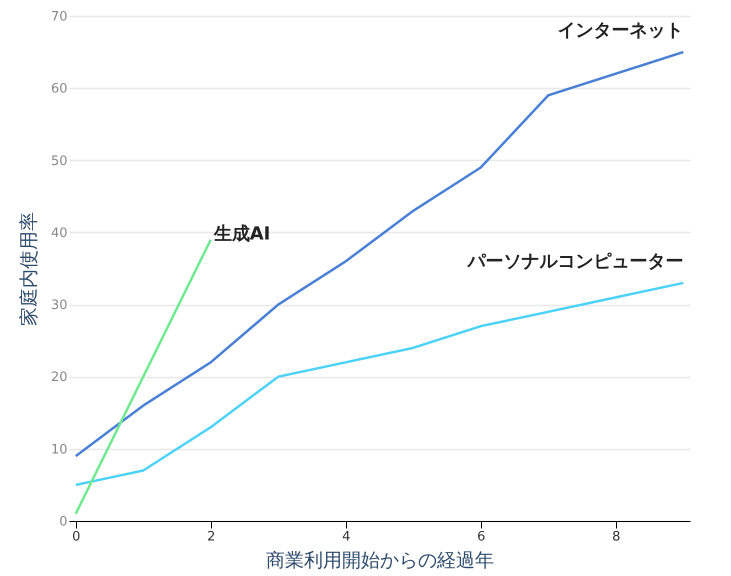  Describe the element at coordinates (211, 537) in the screenshot. I see `x-tick-label: 2` at that location.